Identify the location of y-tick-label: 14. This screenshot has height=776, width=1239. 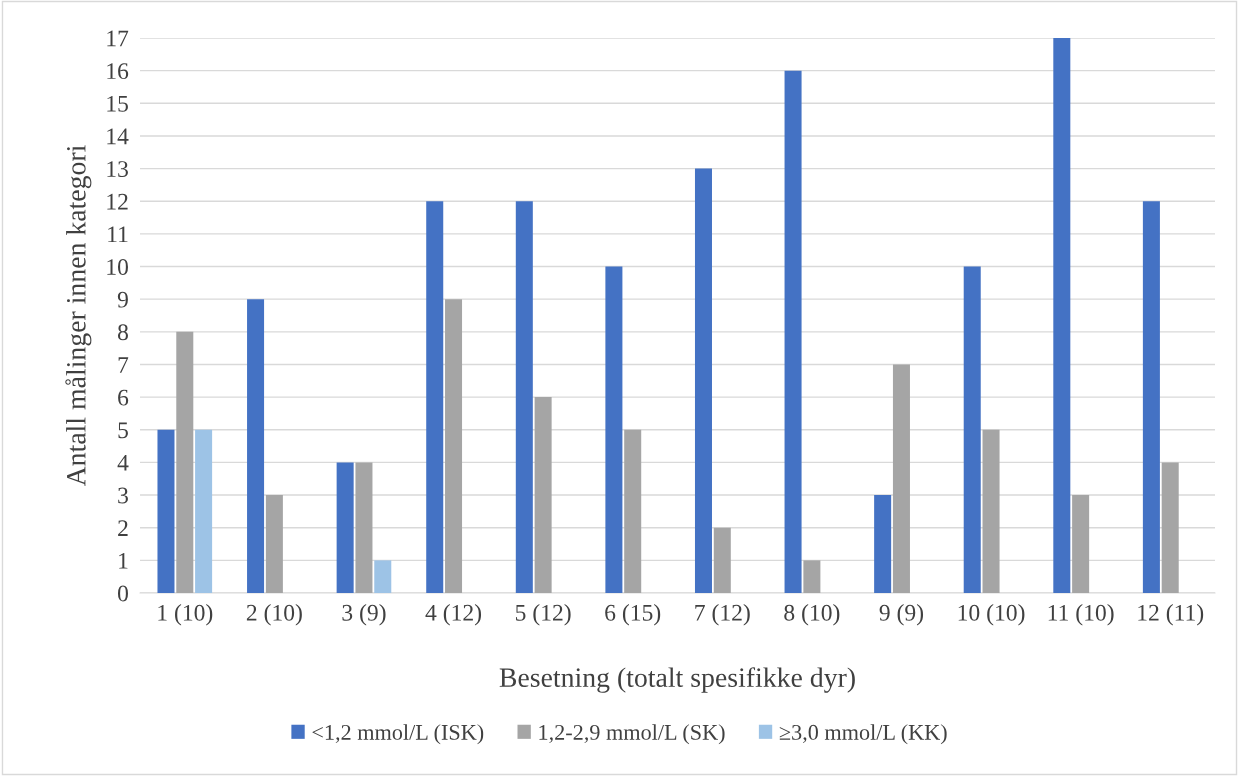
(118, 136).